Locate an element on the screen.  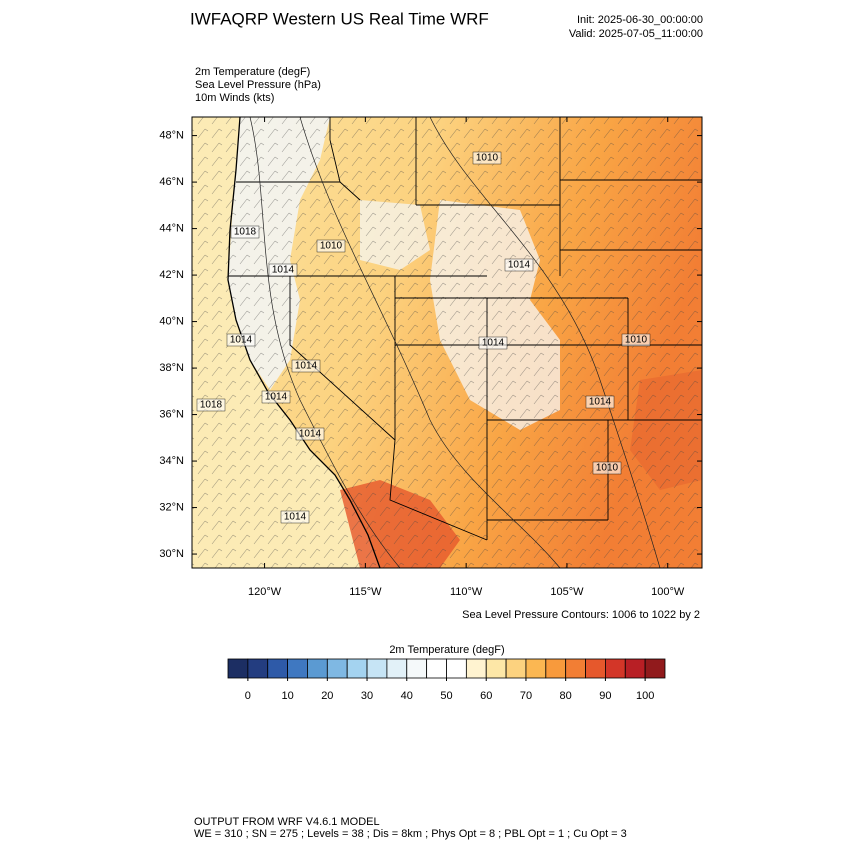
field-label: Sea Level Pressure (hPa) is located at coordinates (258, 85).